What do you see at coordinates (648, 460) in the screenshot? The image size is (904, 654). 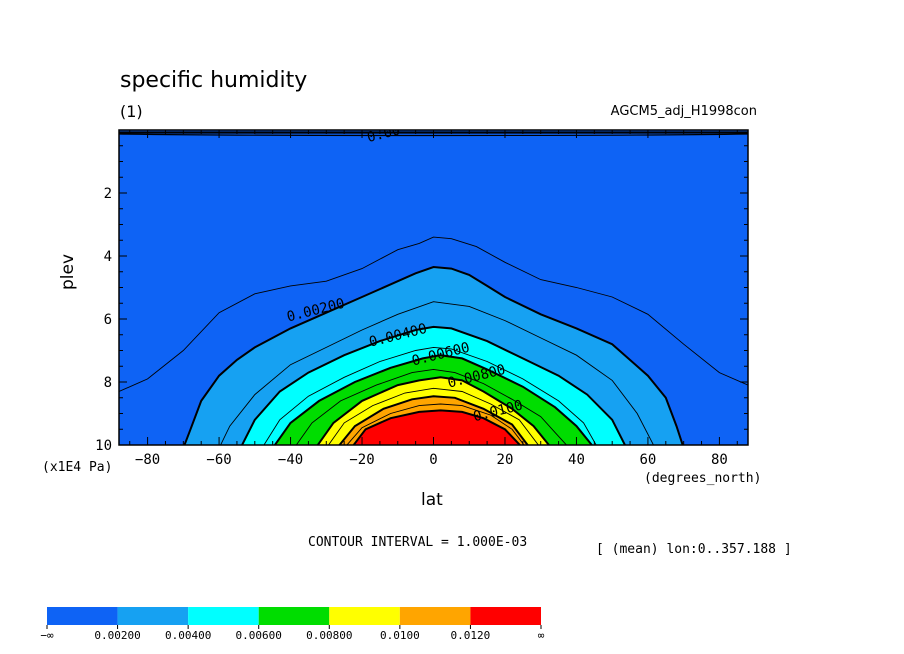 I see `x-tick-label: 60` at bounding box center [648, 460].